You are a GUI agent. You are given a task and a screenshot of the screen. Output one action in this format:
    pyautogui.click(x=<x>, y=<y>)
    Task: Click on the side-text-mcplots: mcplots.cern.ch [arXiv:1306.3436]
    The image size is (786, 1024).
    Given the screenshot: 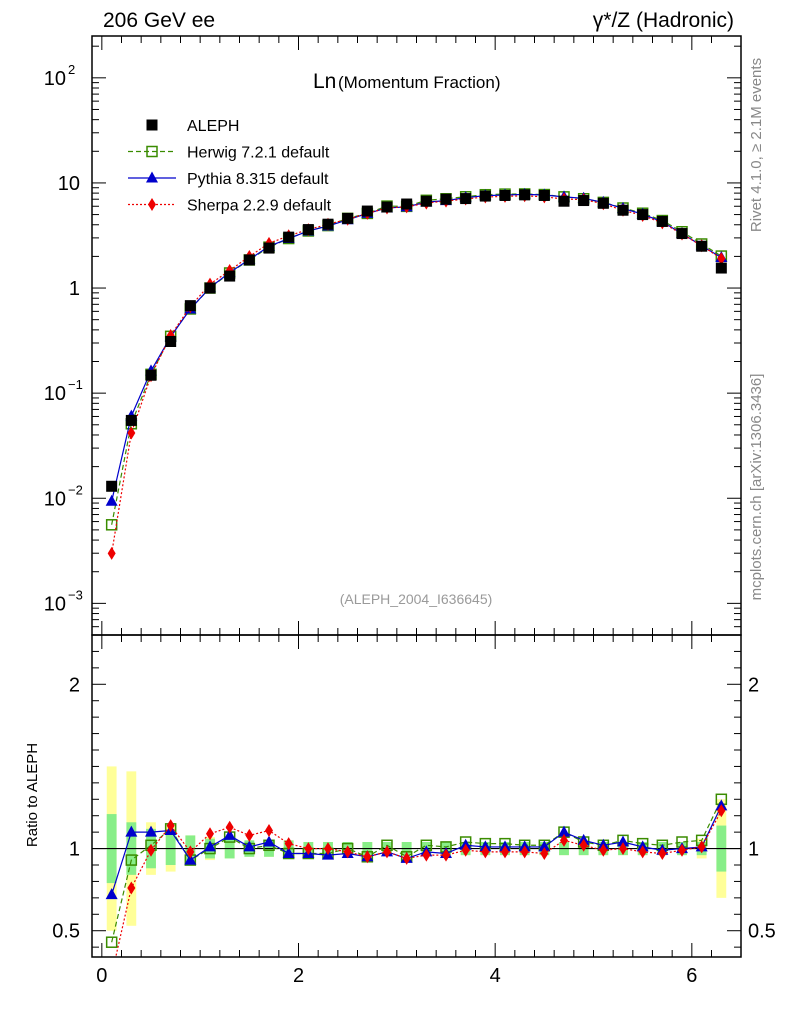 What is the action you would take?
    pyautogui.click(x=756, y=487)
    